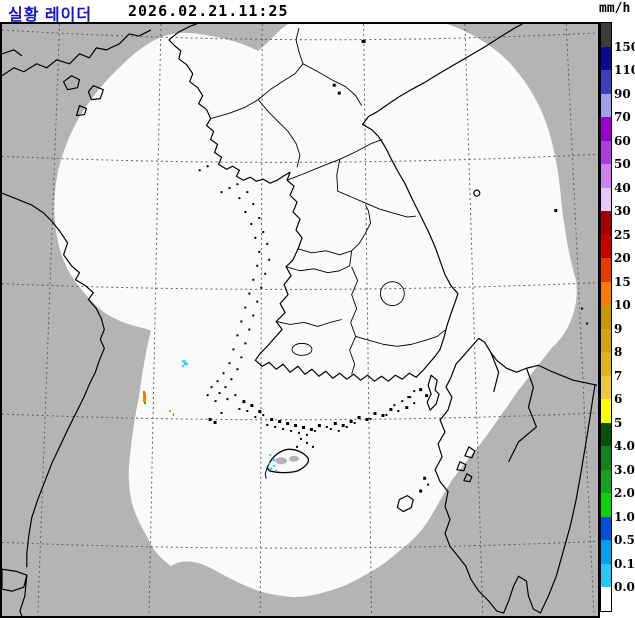 The image size is (635, 620). Describe the element at coordinates (624, 587) in the screenshot. I see `legend-label: 0.0` at that location.